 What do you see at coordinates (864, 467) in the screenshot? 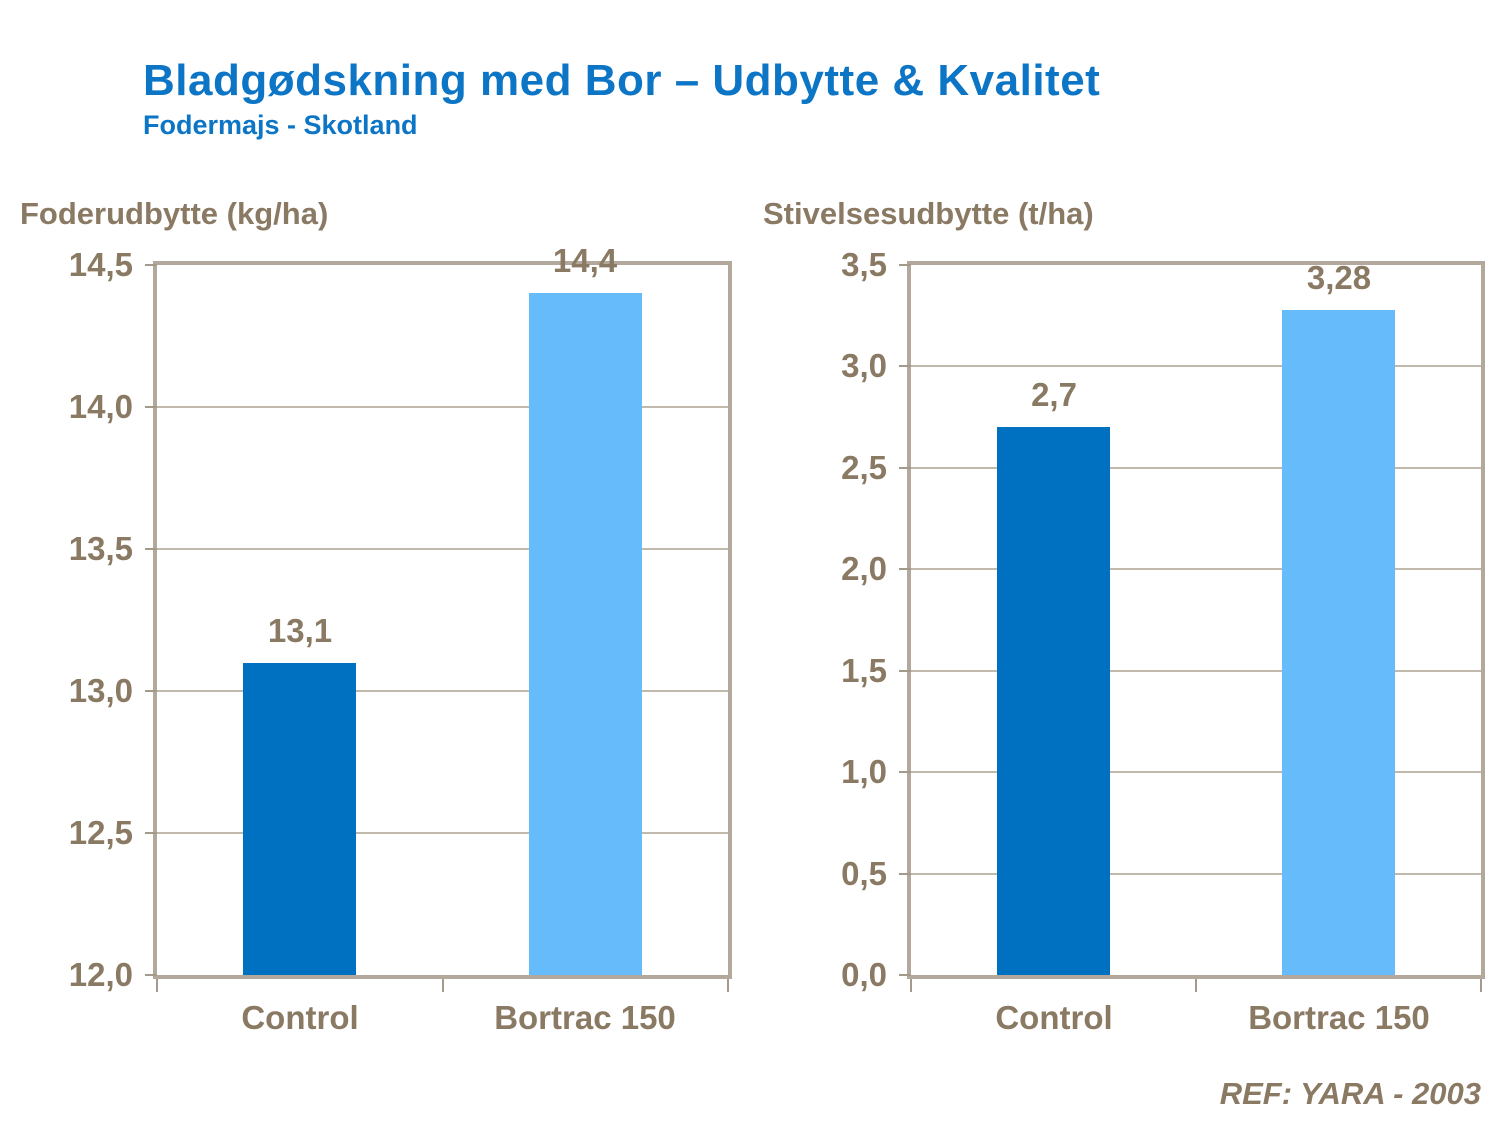
I see `y-tick-label: 2,5` at bounding box center [864, 467].